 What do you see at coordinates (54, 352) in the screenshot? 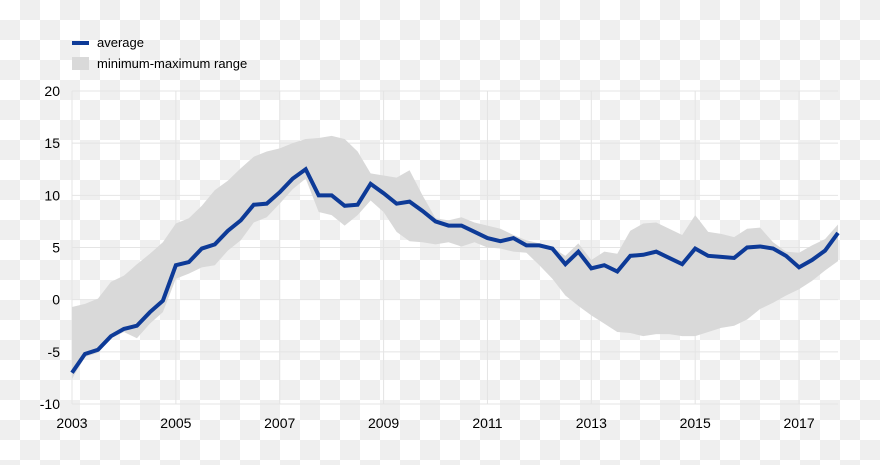
I see `y-tick-label: -5` at bounding box center [54, 352].